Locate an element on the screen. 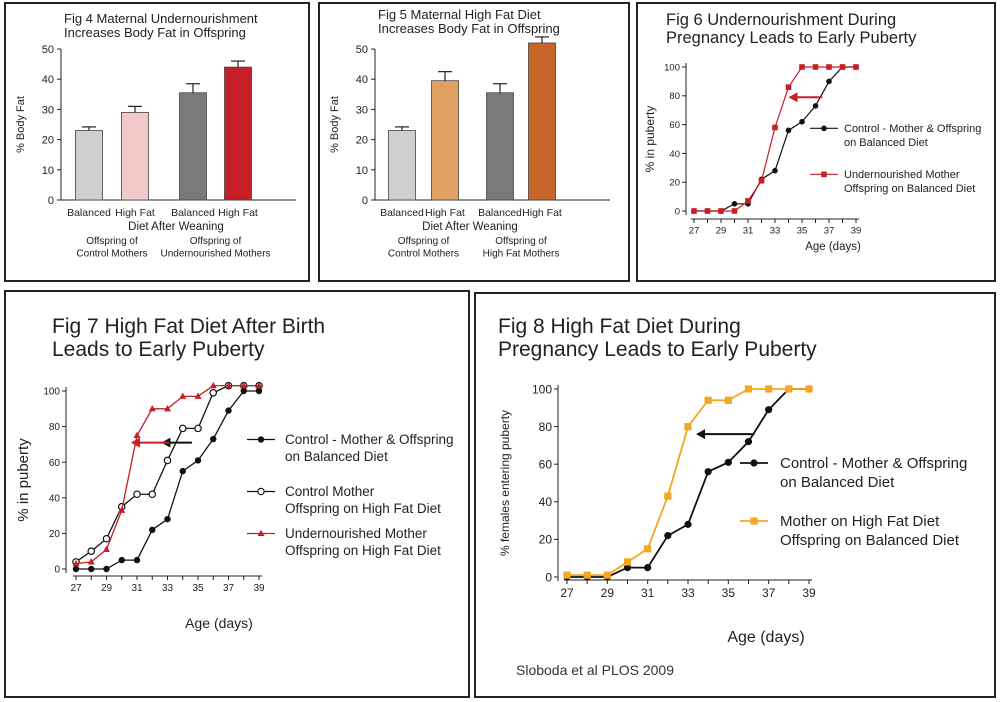 The height and width of the screenshot is (702, 1000). fig6-legend-label-2: Undernourished Mother is located at coordinates (902, 175).